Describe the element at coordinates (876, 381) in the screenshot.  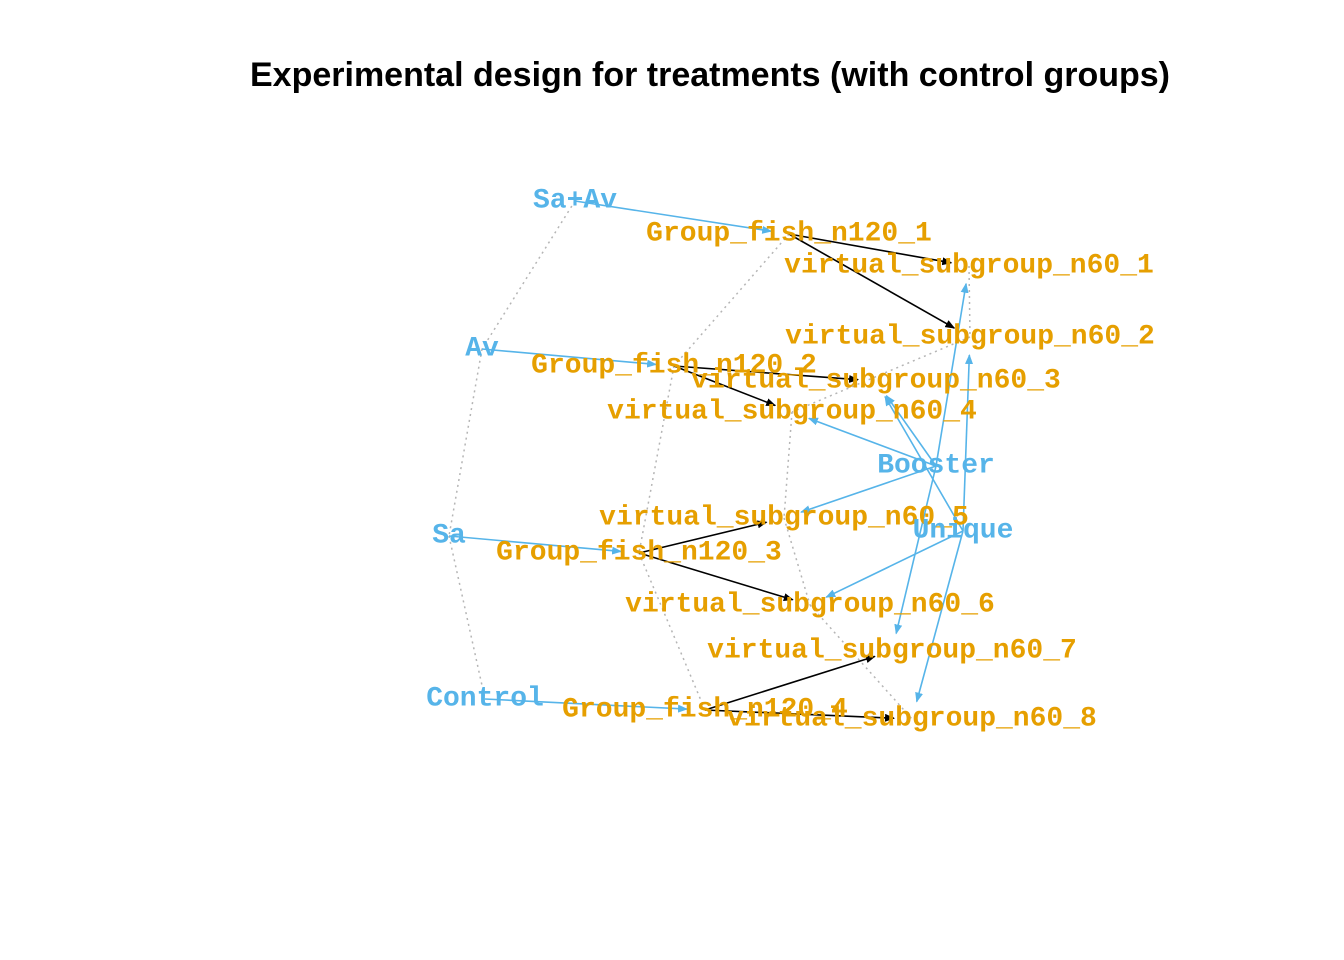
I see `subgroup-node-s3: virtual_subgroup_n60_3` at that location.